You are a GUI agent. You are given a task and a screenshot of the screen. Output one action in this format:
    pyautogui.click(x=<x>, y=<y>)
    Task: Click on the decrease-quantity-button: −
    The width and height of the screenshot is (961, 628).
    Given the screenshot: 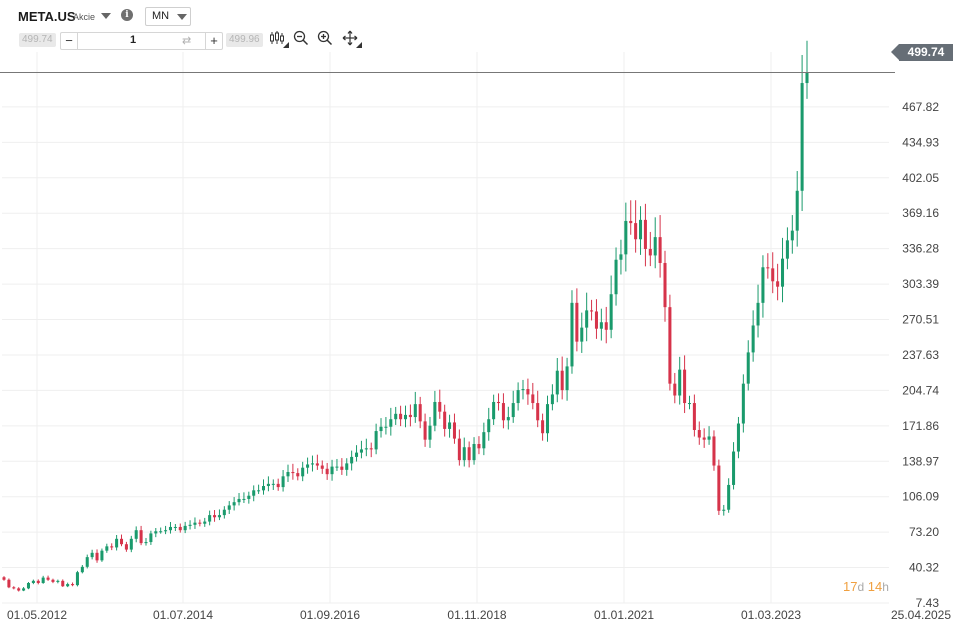 What is the action you would take?
    pyautogui.click(x=69, y=41)
    